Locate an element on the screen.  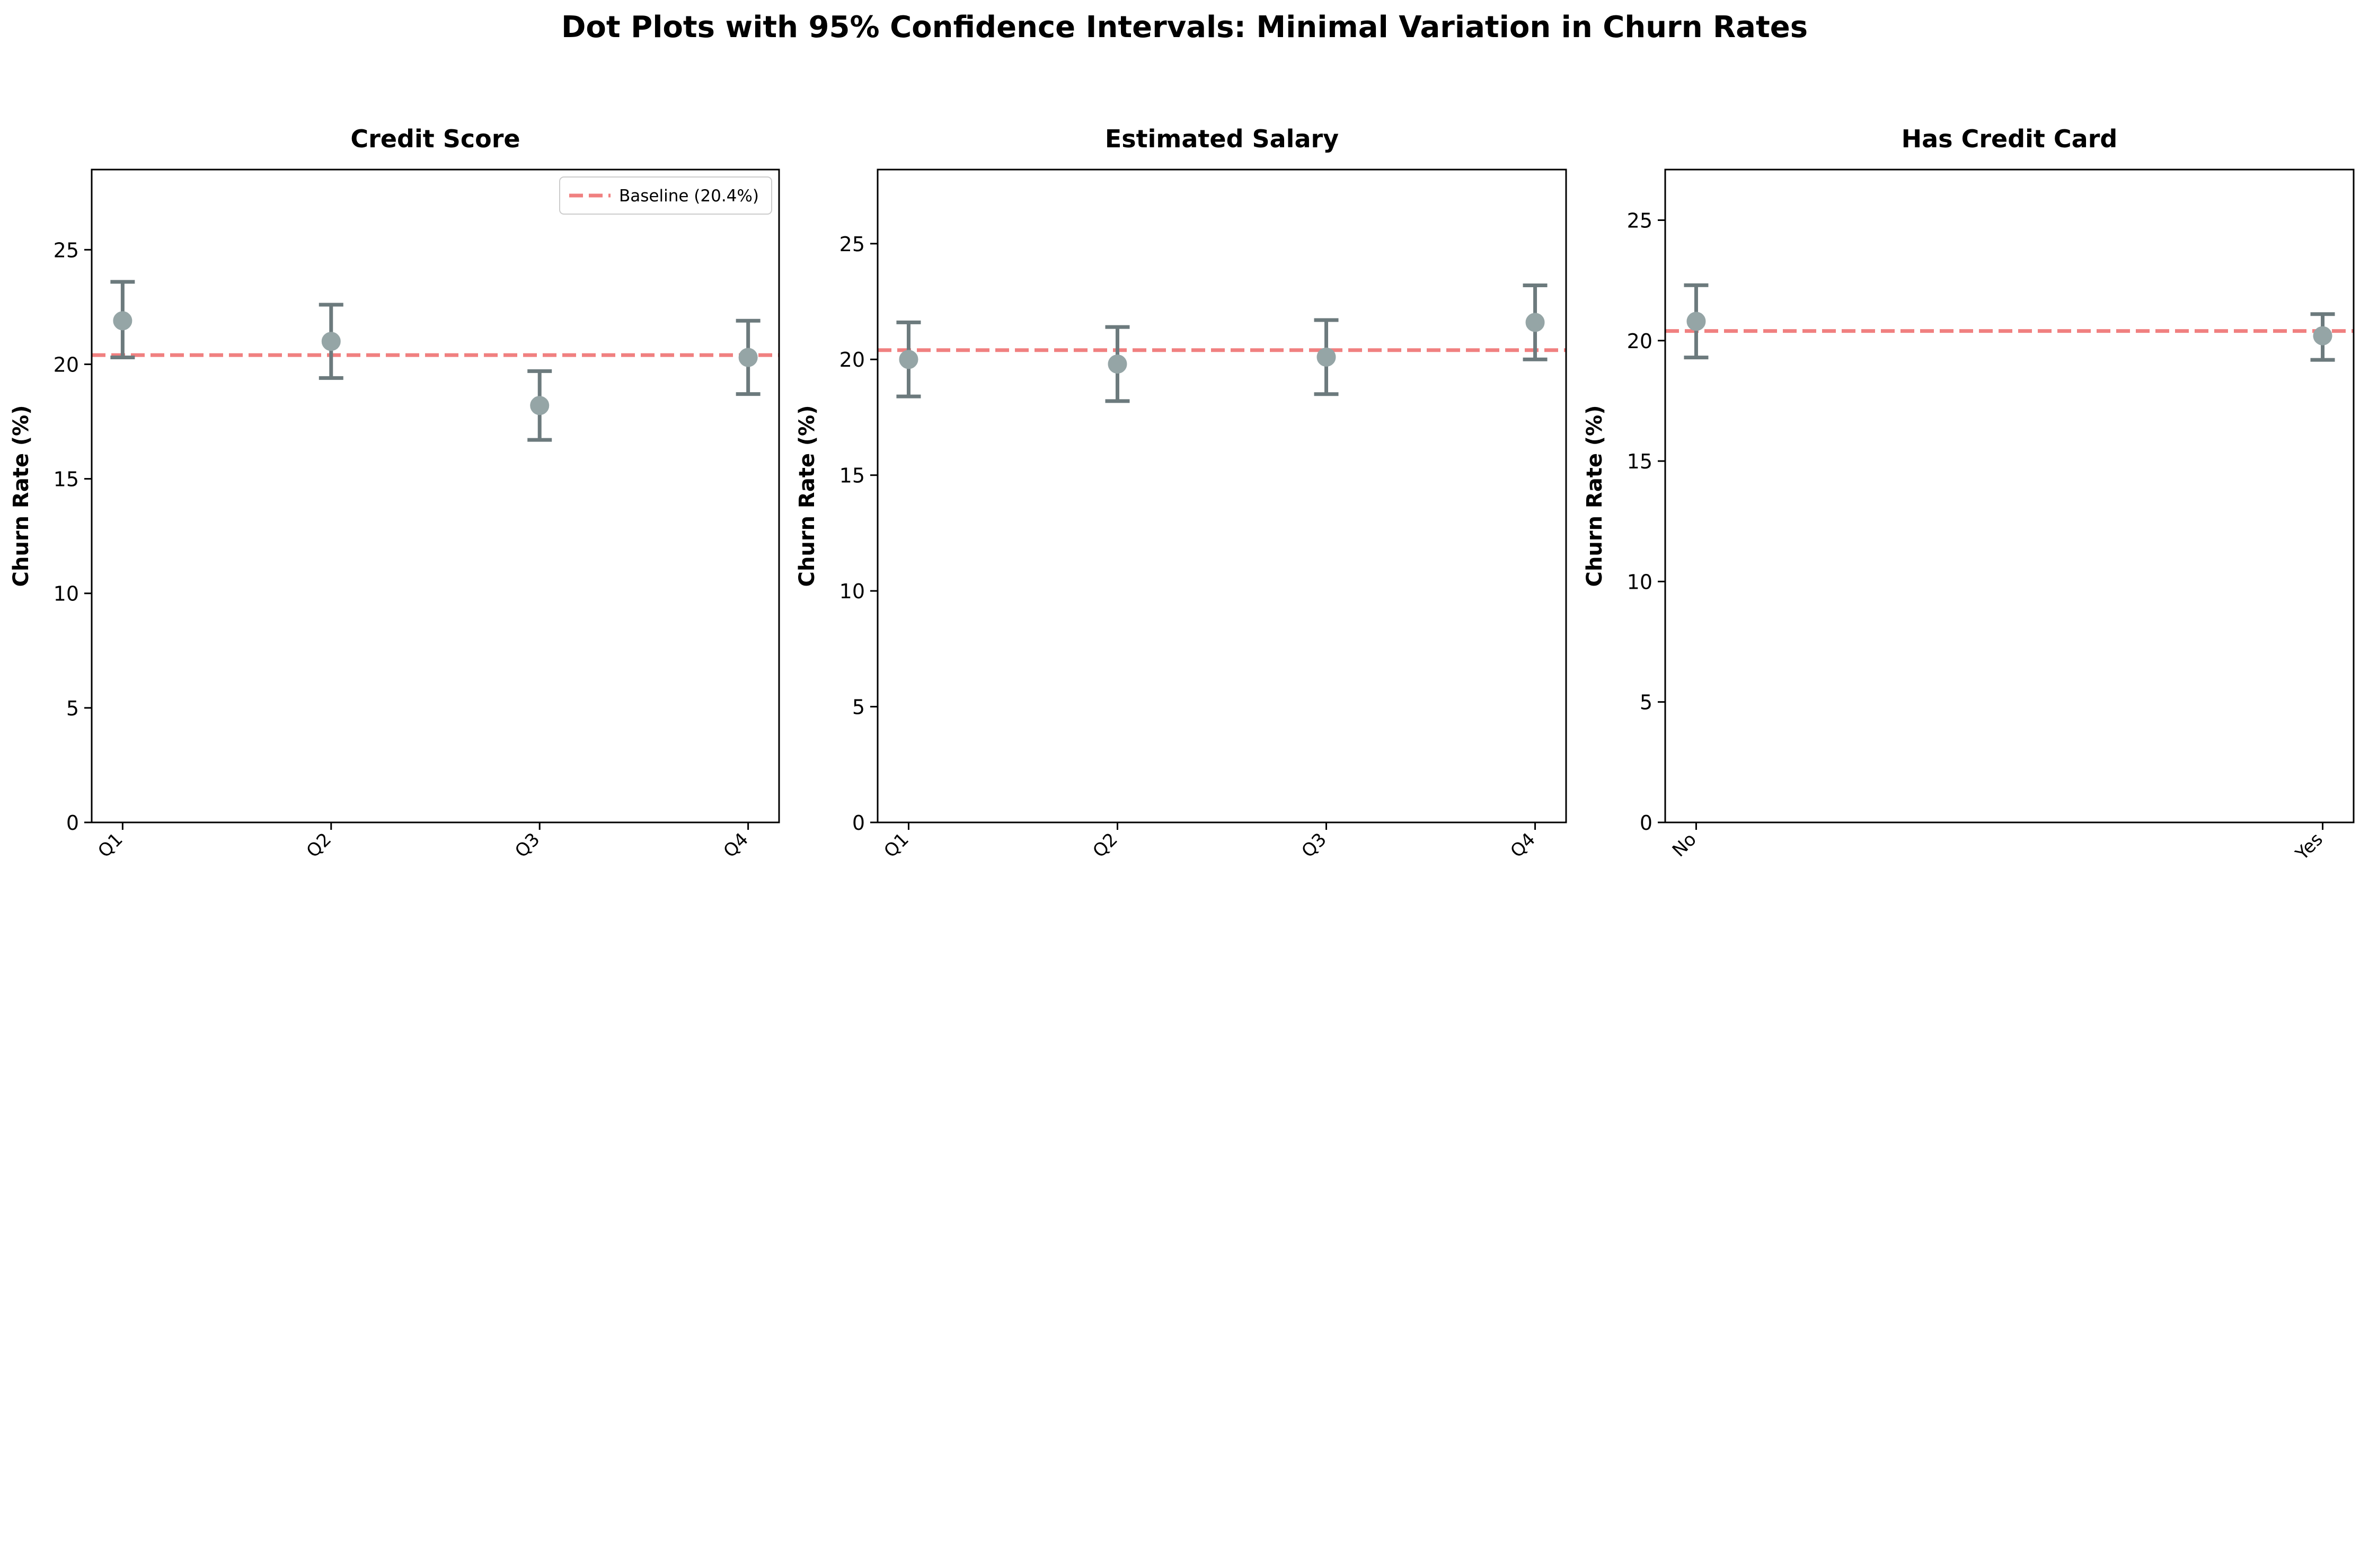
legend-label: Baseline (20.4%) is located at coordinates (689, 196).